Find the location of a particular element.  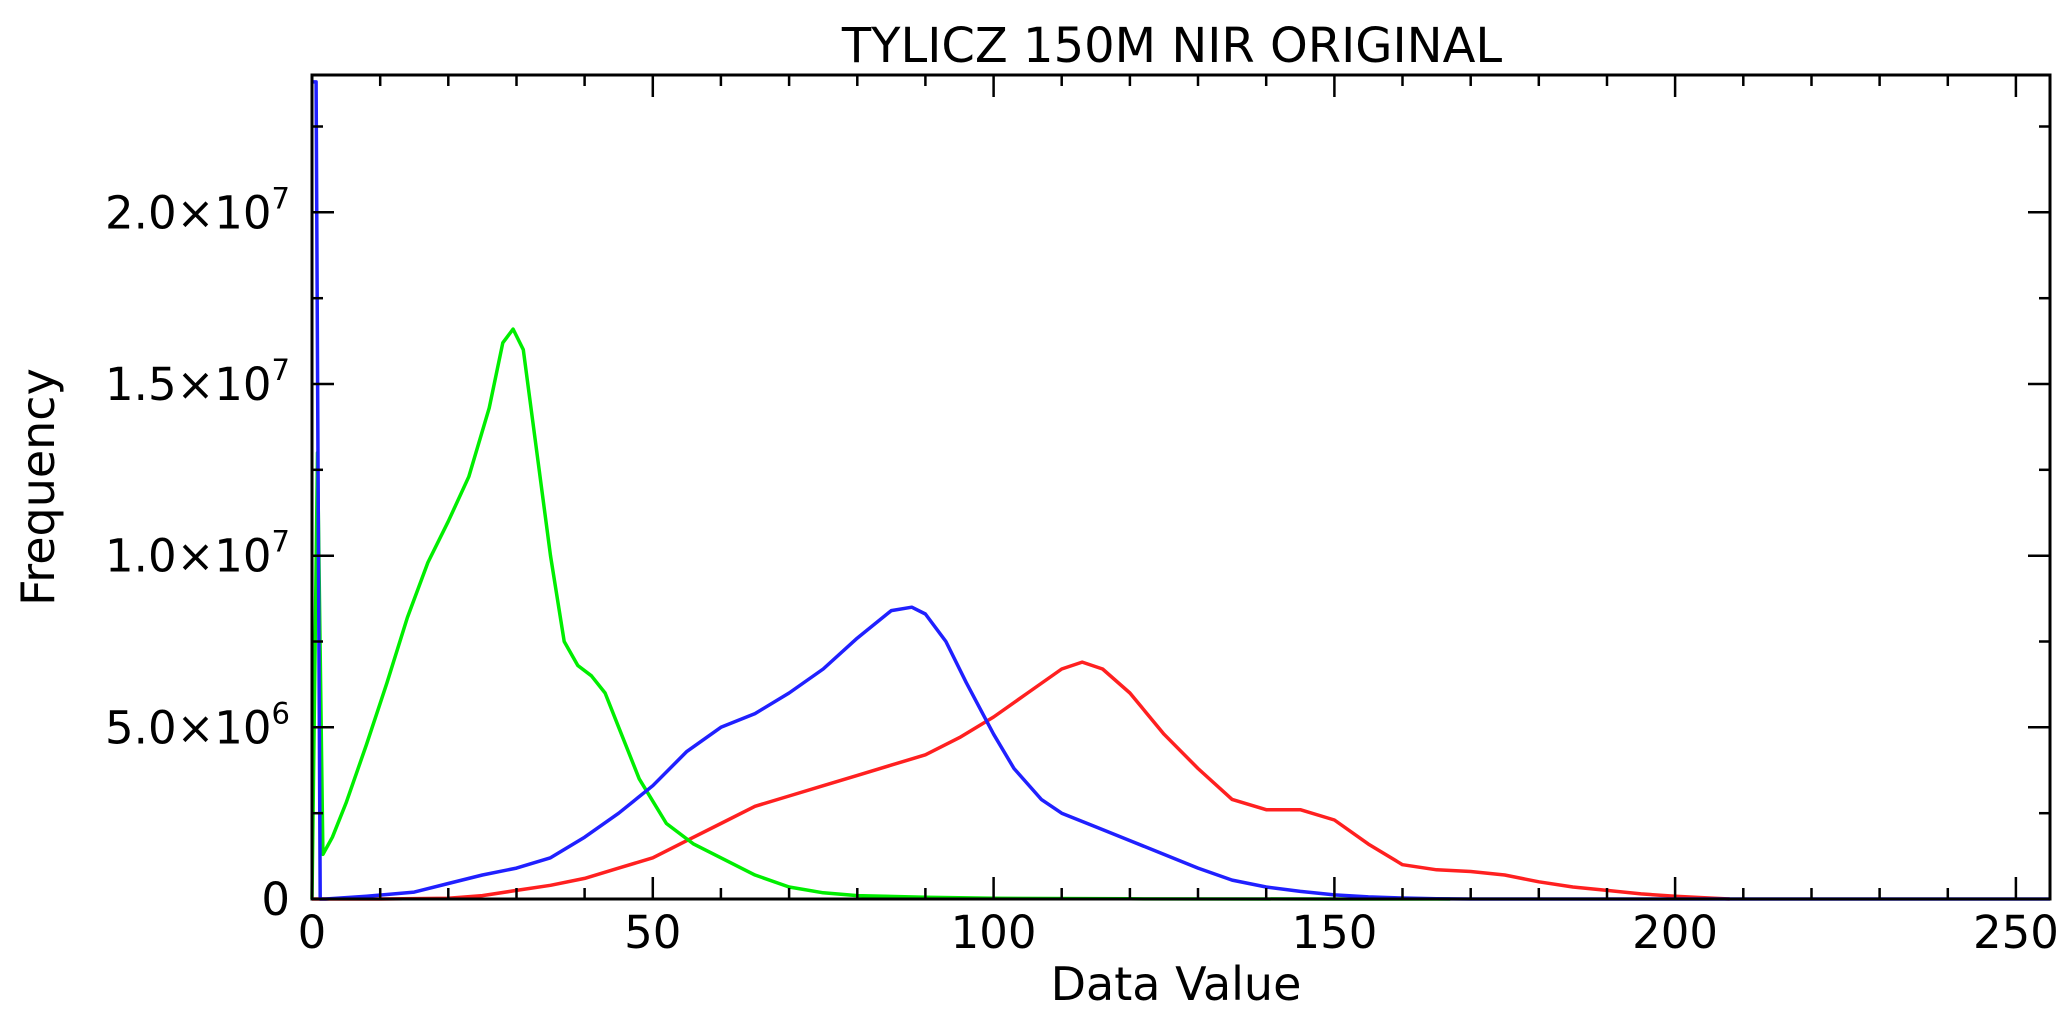

y-tick-label: 1.5×10⁷ is located at coordinates (197, 382).